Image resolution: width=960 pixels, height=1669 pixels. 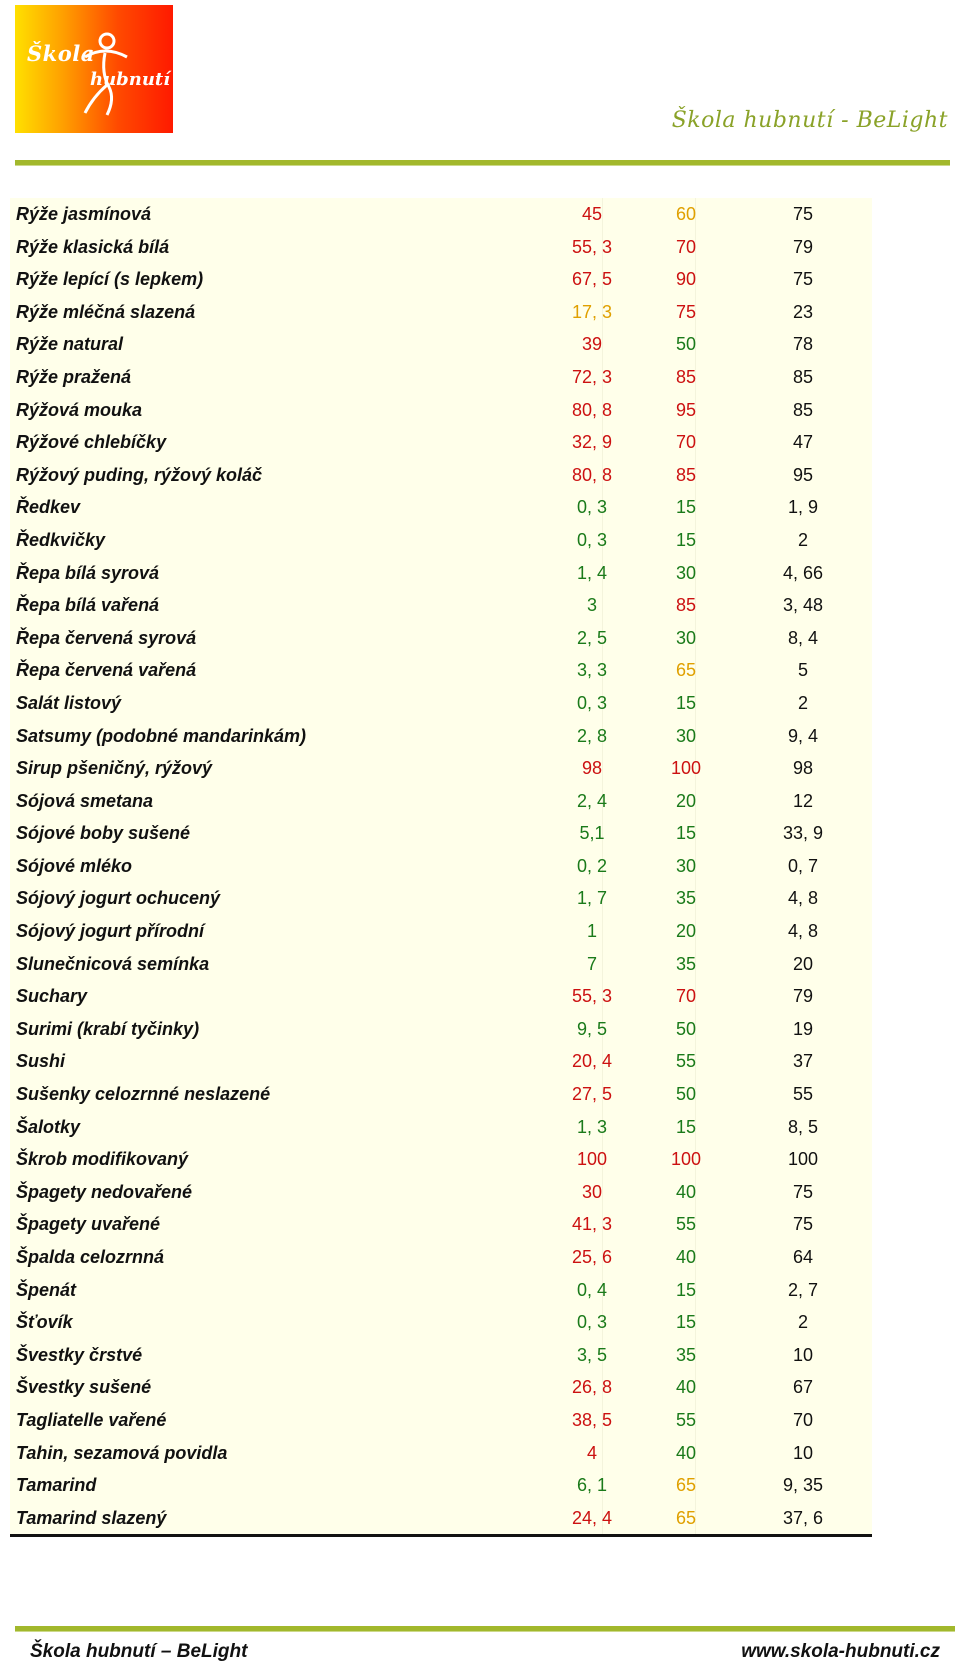 I want to click on value-col3: 78, so click(x=803, y=344).